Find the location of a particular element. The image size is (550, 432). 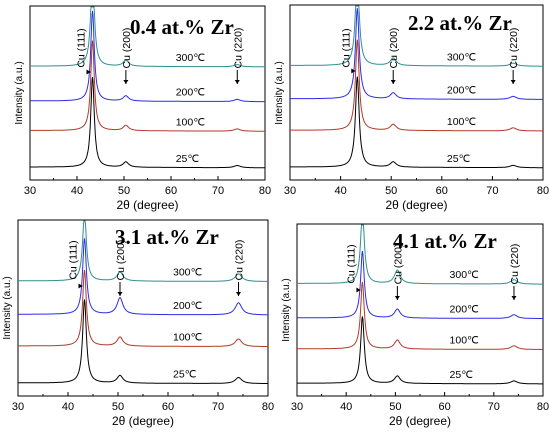

chart-title: 2.2 at.% Zr is located at coordinates (460, 23).